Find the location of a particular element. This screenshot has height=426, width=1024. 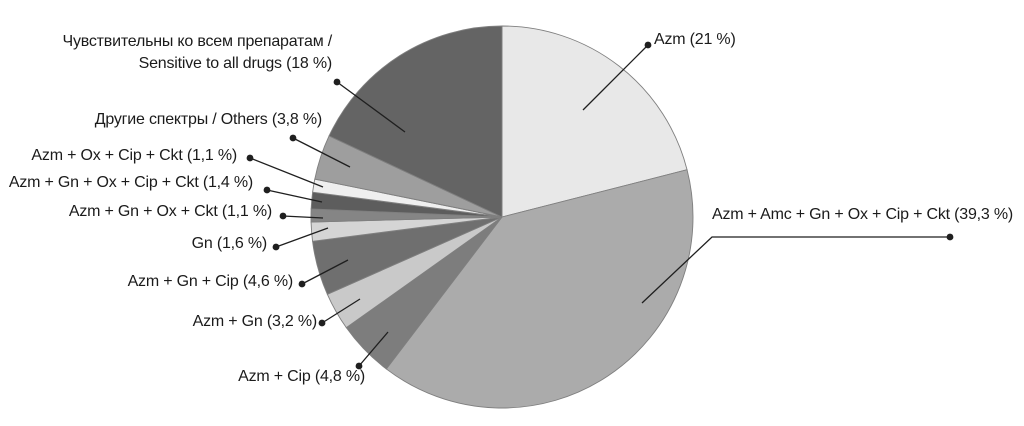

slice-label-gn: Gn (1,6 %) is located at coordinates (229, 243).